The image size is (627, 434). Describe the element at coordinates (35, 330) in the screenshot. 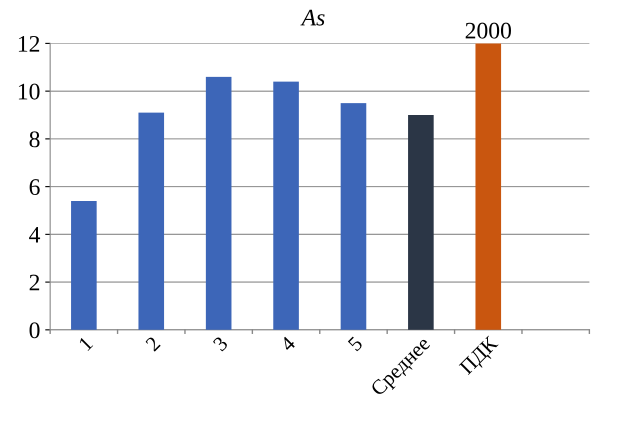

I see `y-tick-label: 0` at that location.